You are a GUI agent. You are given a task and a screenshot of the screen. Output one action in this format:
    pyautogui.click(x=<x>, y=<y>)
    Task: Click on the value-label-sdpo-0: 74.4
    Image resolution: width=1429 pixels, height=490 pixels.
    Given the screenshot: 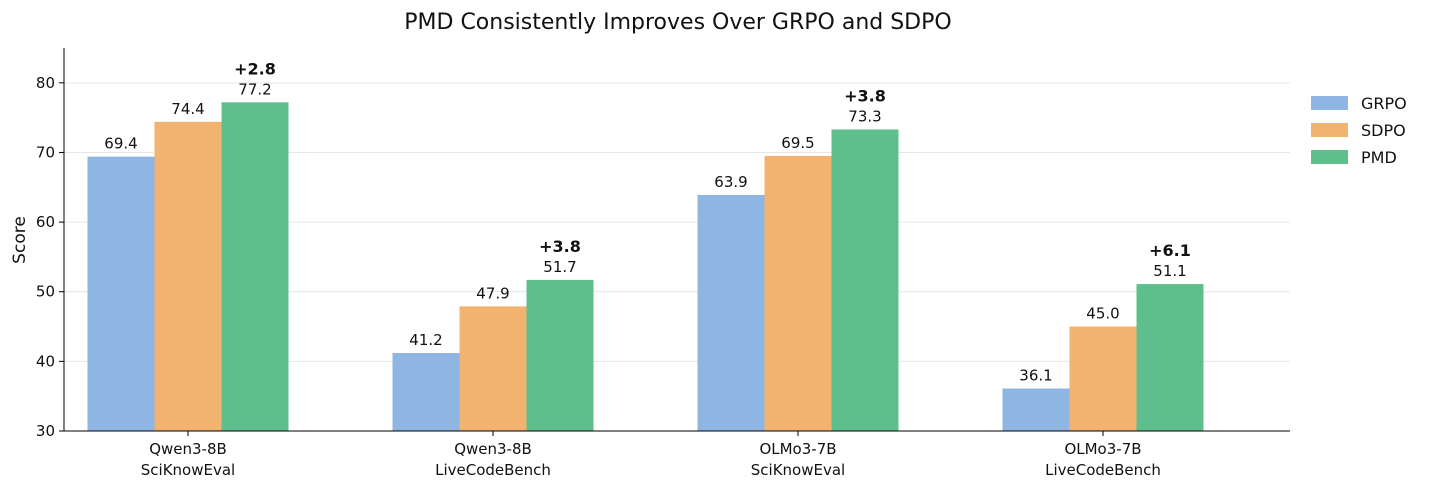 What is the action you would take?
    pyautogui.click(x=187, y=109)
    